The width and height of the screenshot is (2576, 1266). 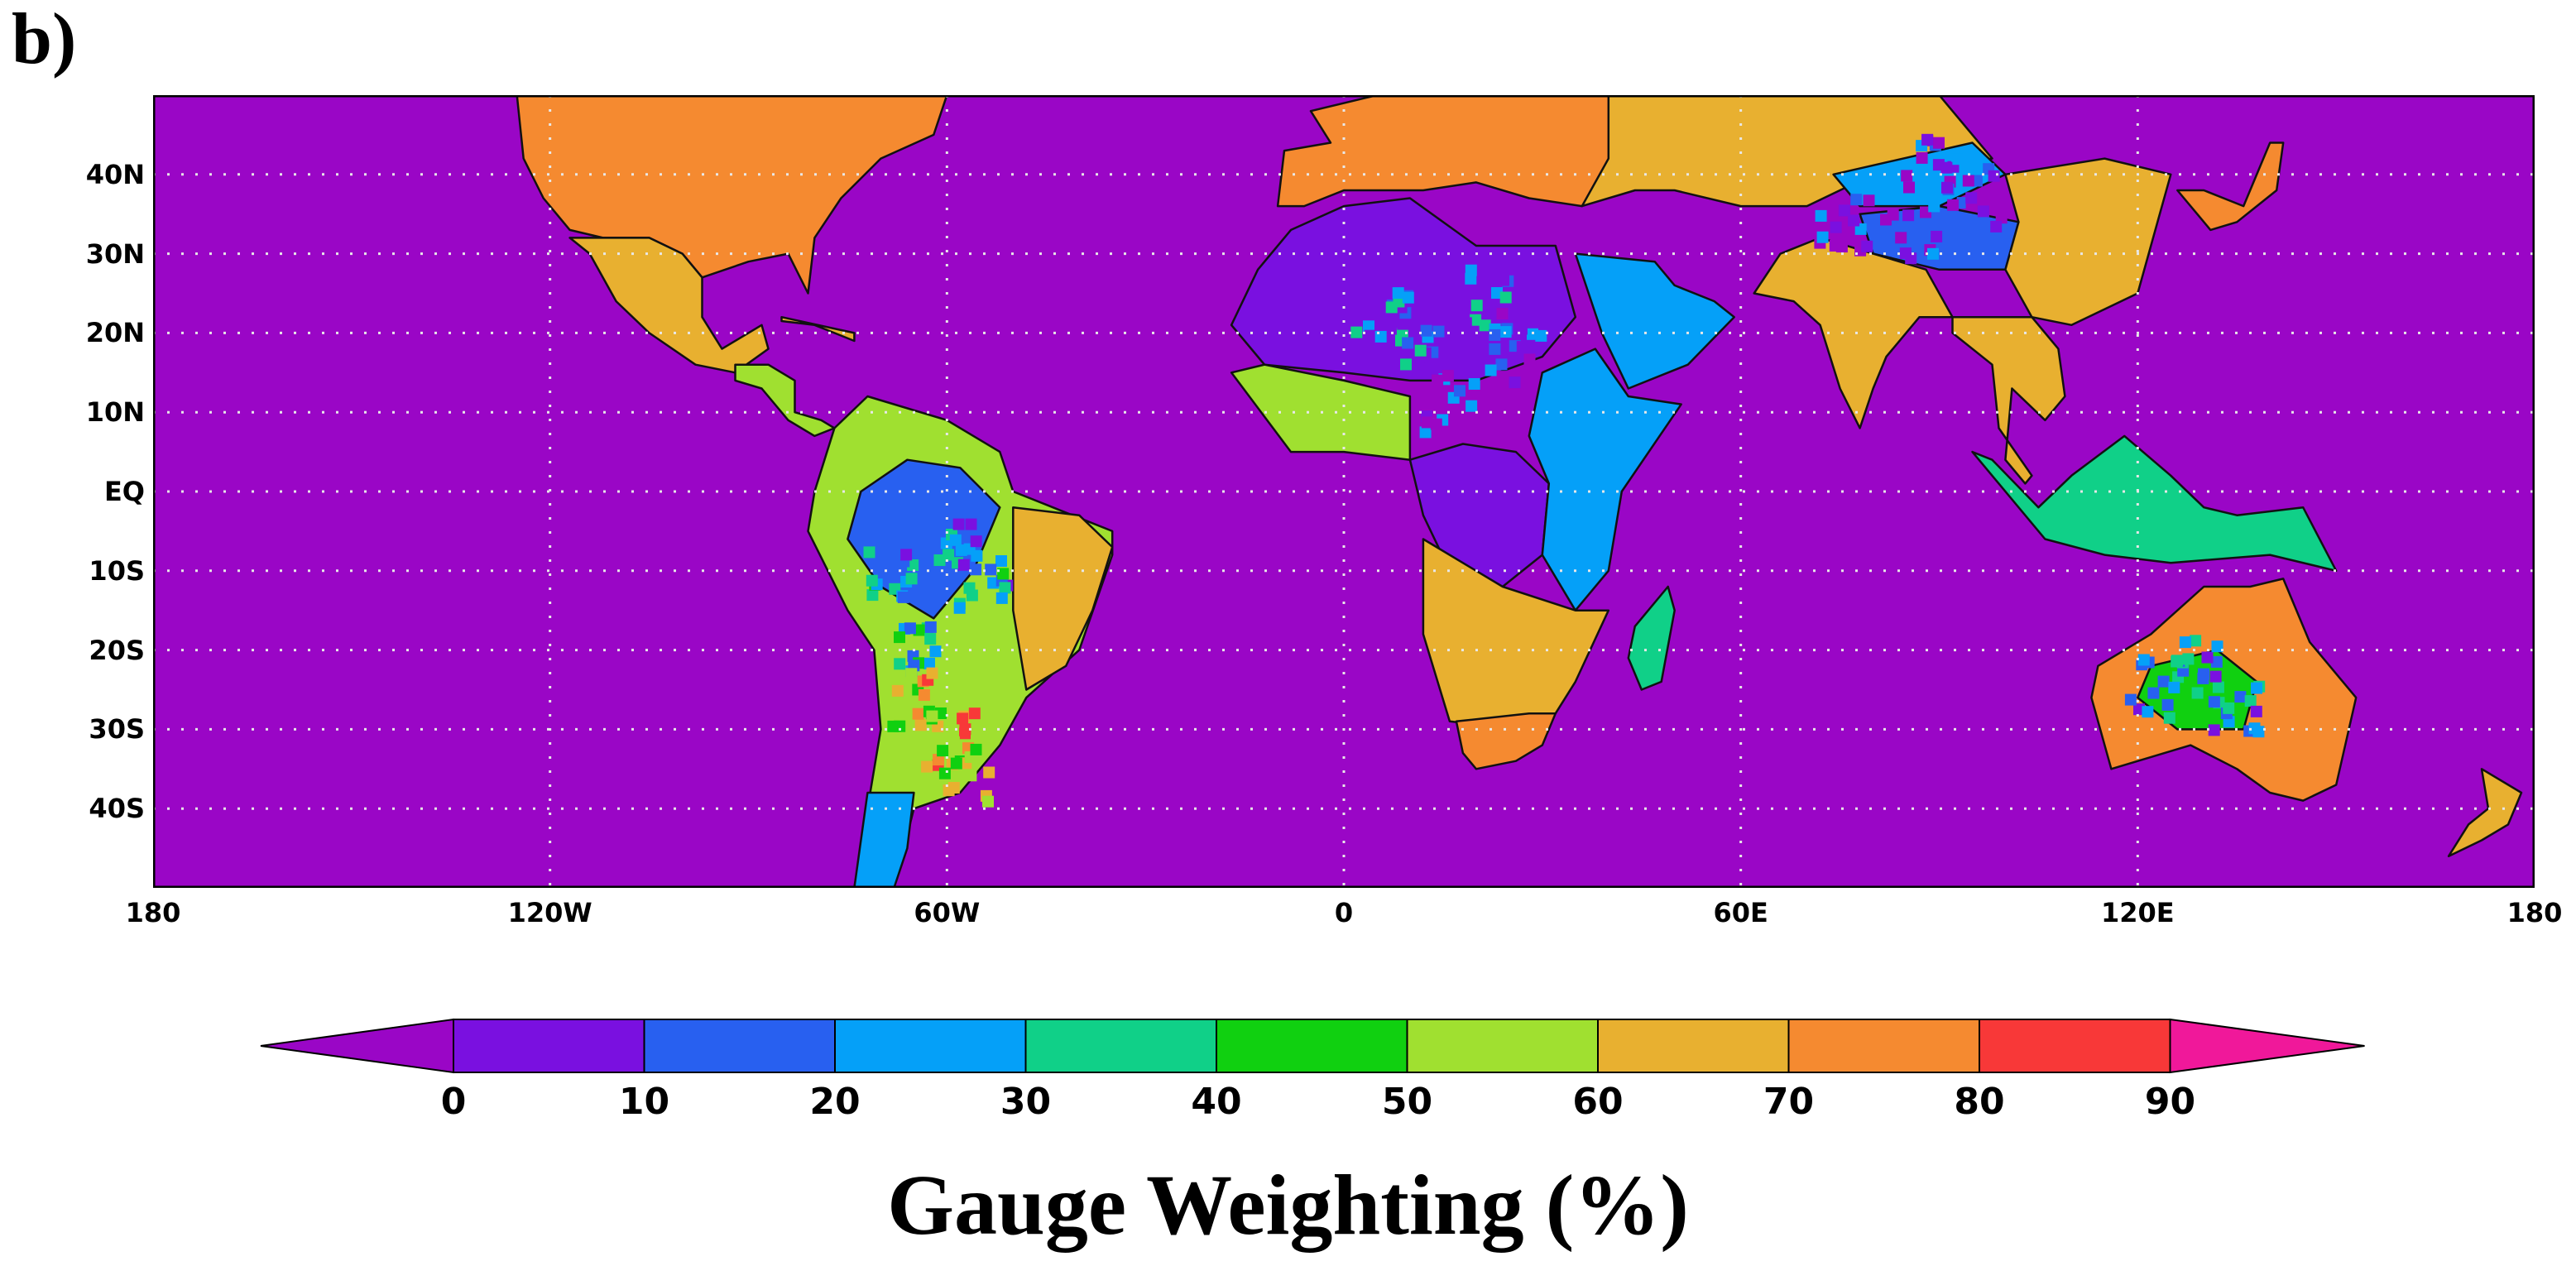 What do you see at coordinates (1787, 151) in the screenshot?
I see `region-central-asia` at bounding box center [1787, 151].